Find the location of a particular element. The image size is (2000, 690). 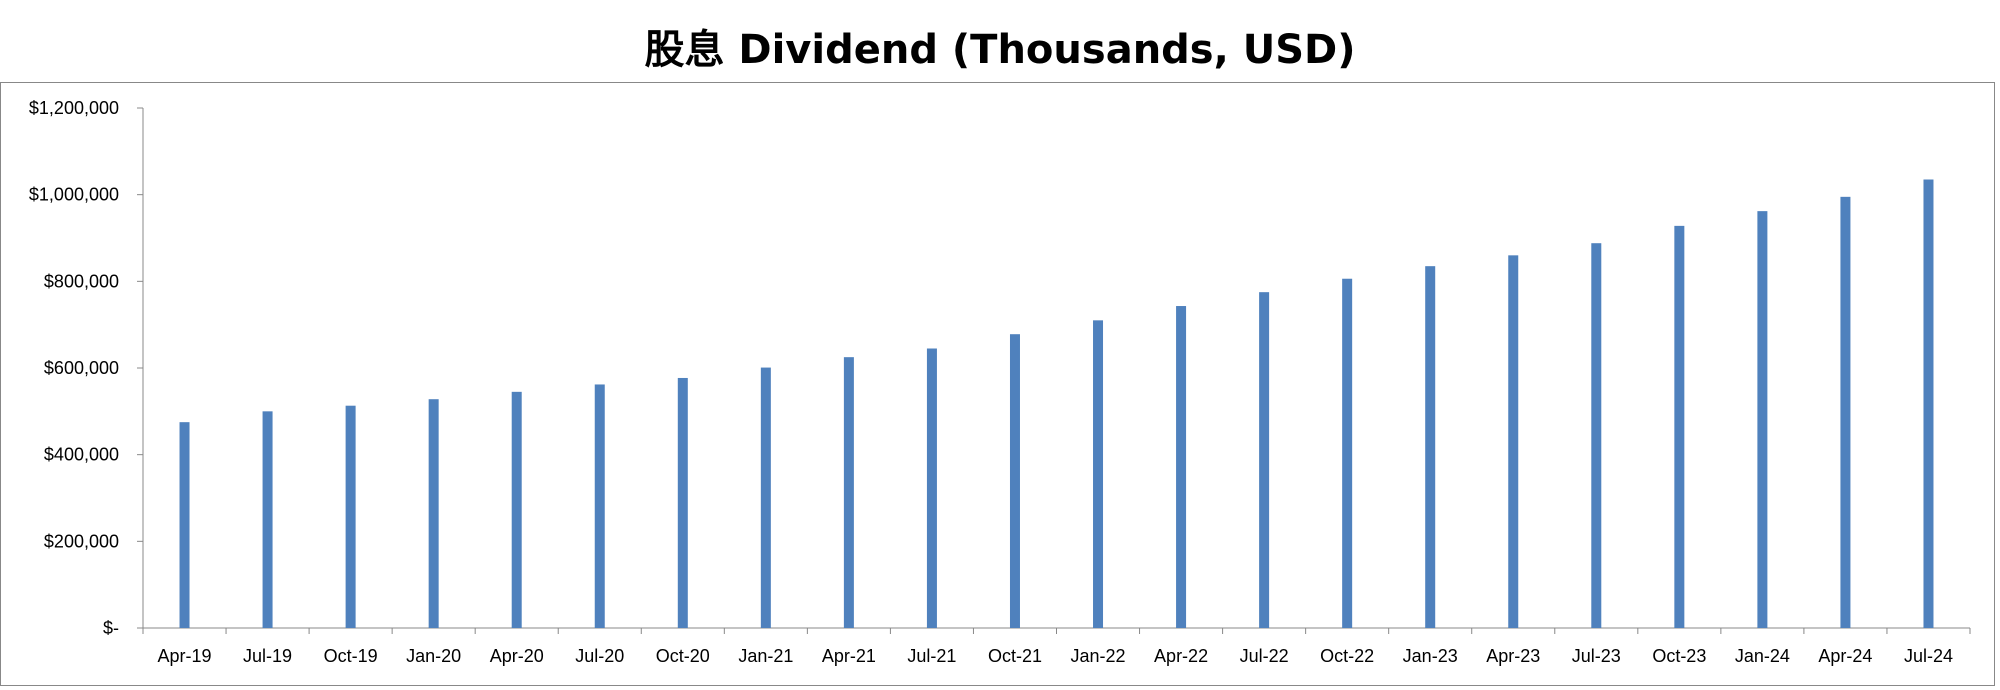

x-tick-label: Jan-21 is located at coordinates (765, 656).